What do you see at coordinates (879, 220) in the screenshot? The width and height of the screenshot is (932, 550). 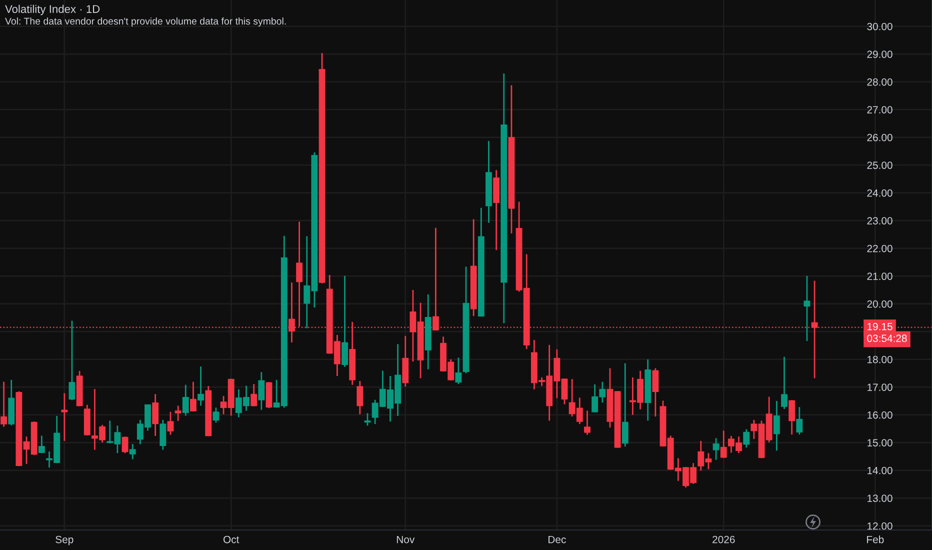 I see `y-tick-label: 23.00` at bounding box center [879, 220].